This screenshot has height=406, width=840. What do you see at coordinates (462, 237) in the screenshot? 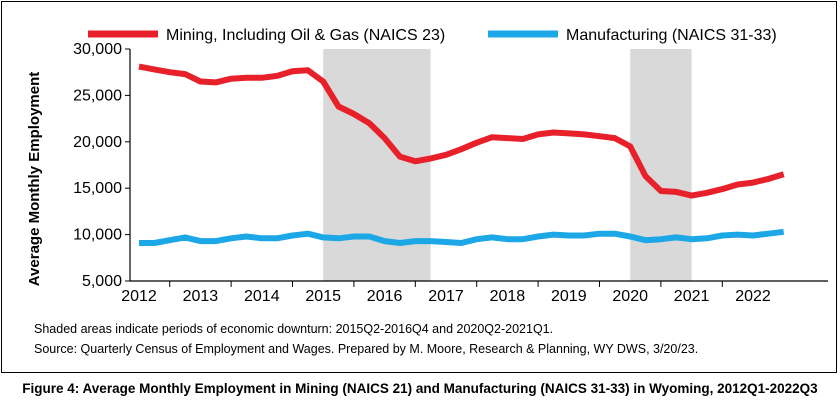
I see `series-line-manufacturing` at bounding box center [462, 237].